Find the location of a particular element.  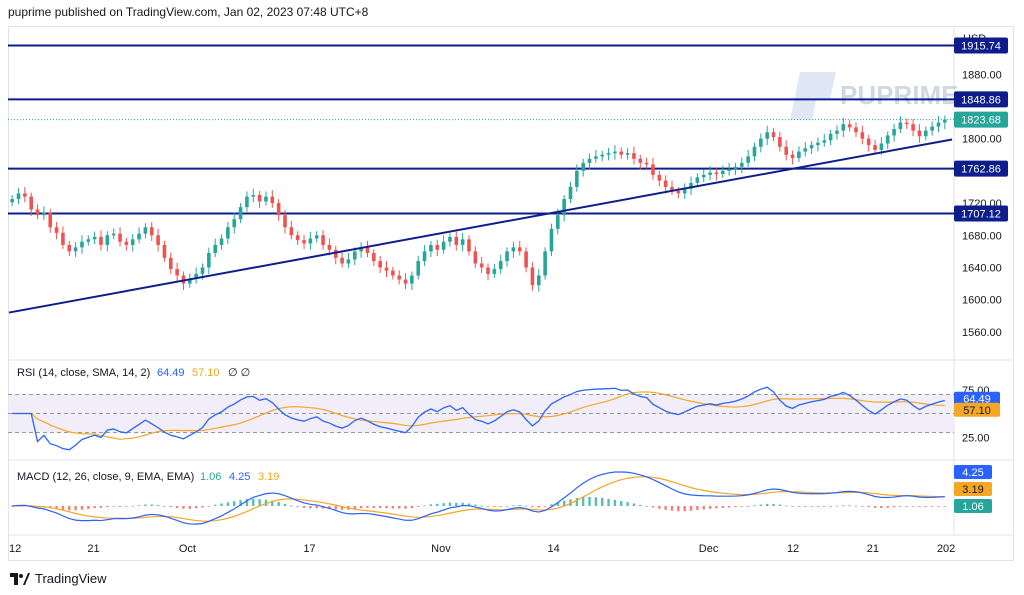

rsi-line is located at coordinates (478, 418).